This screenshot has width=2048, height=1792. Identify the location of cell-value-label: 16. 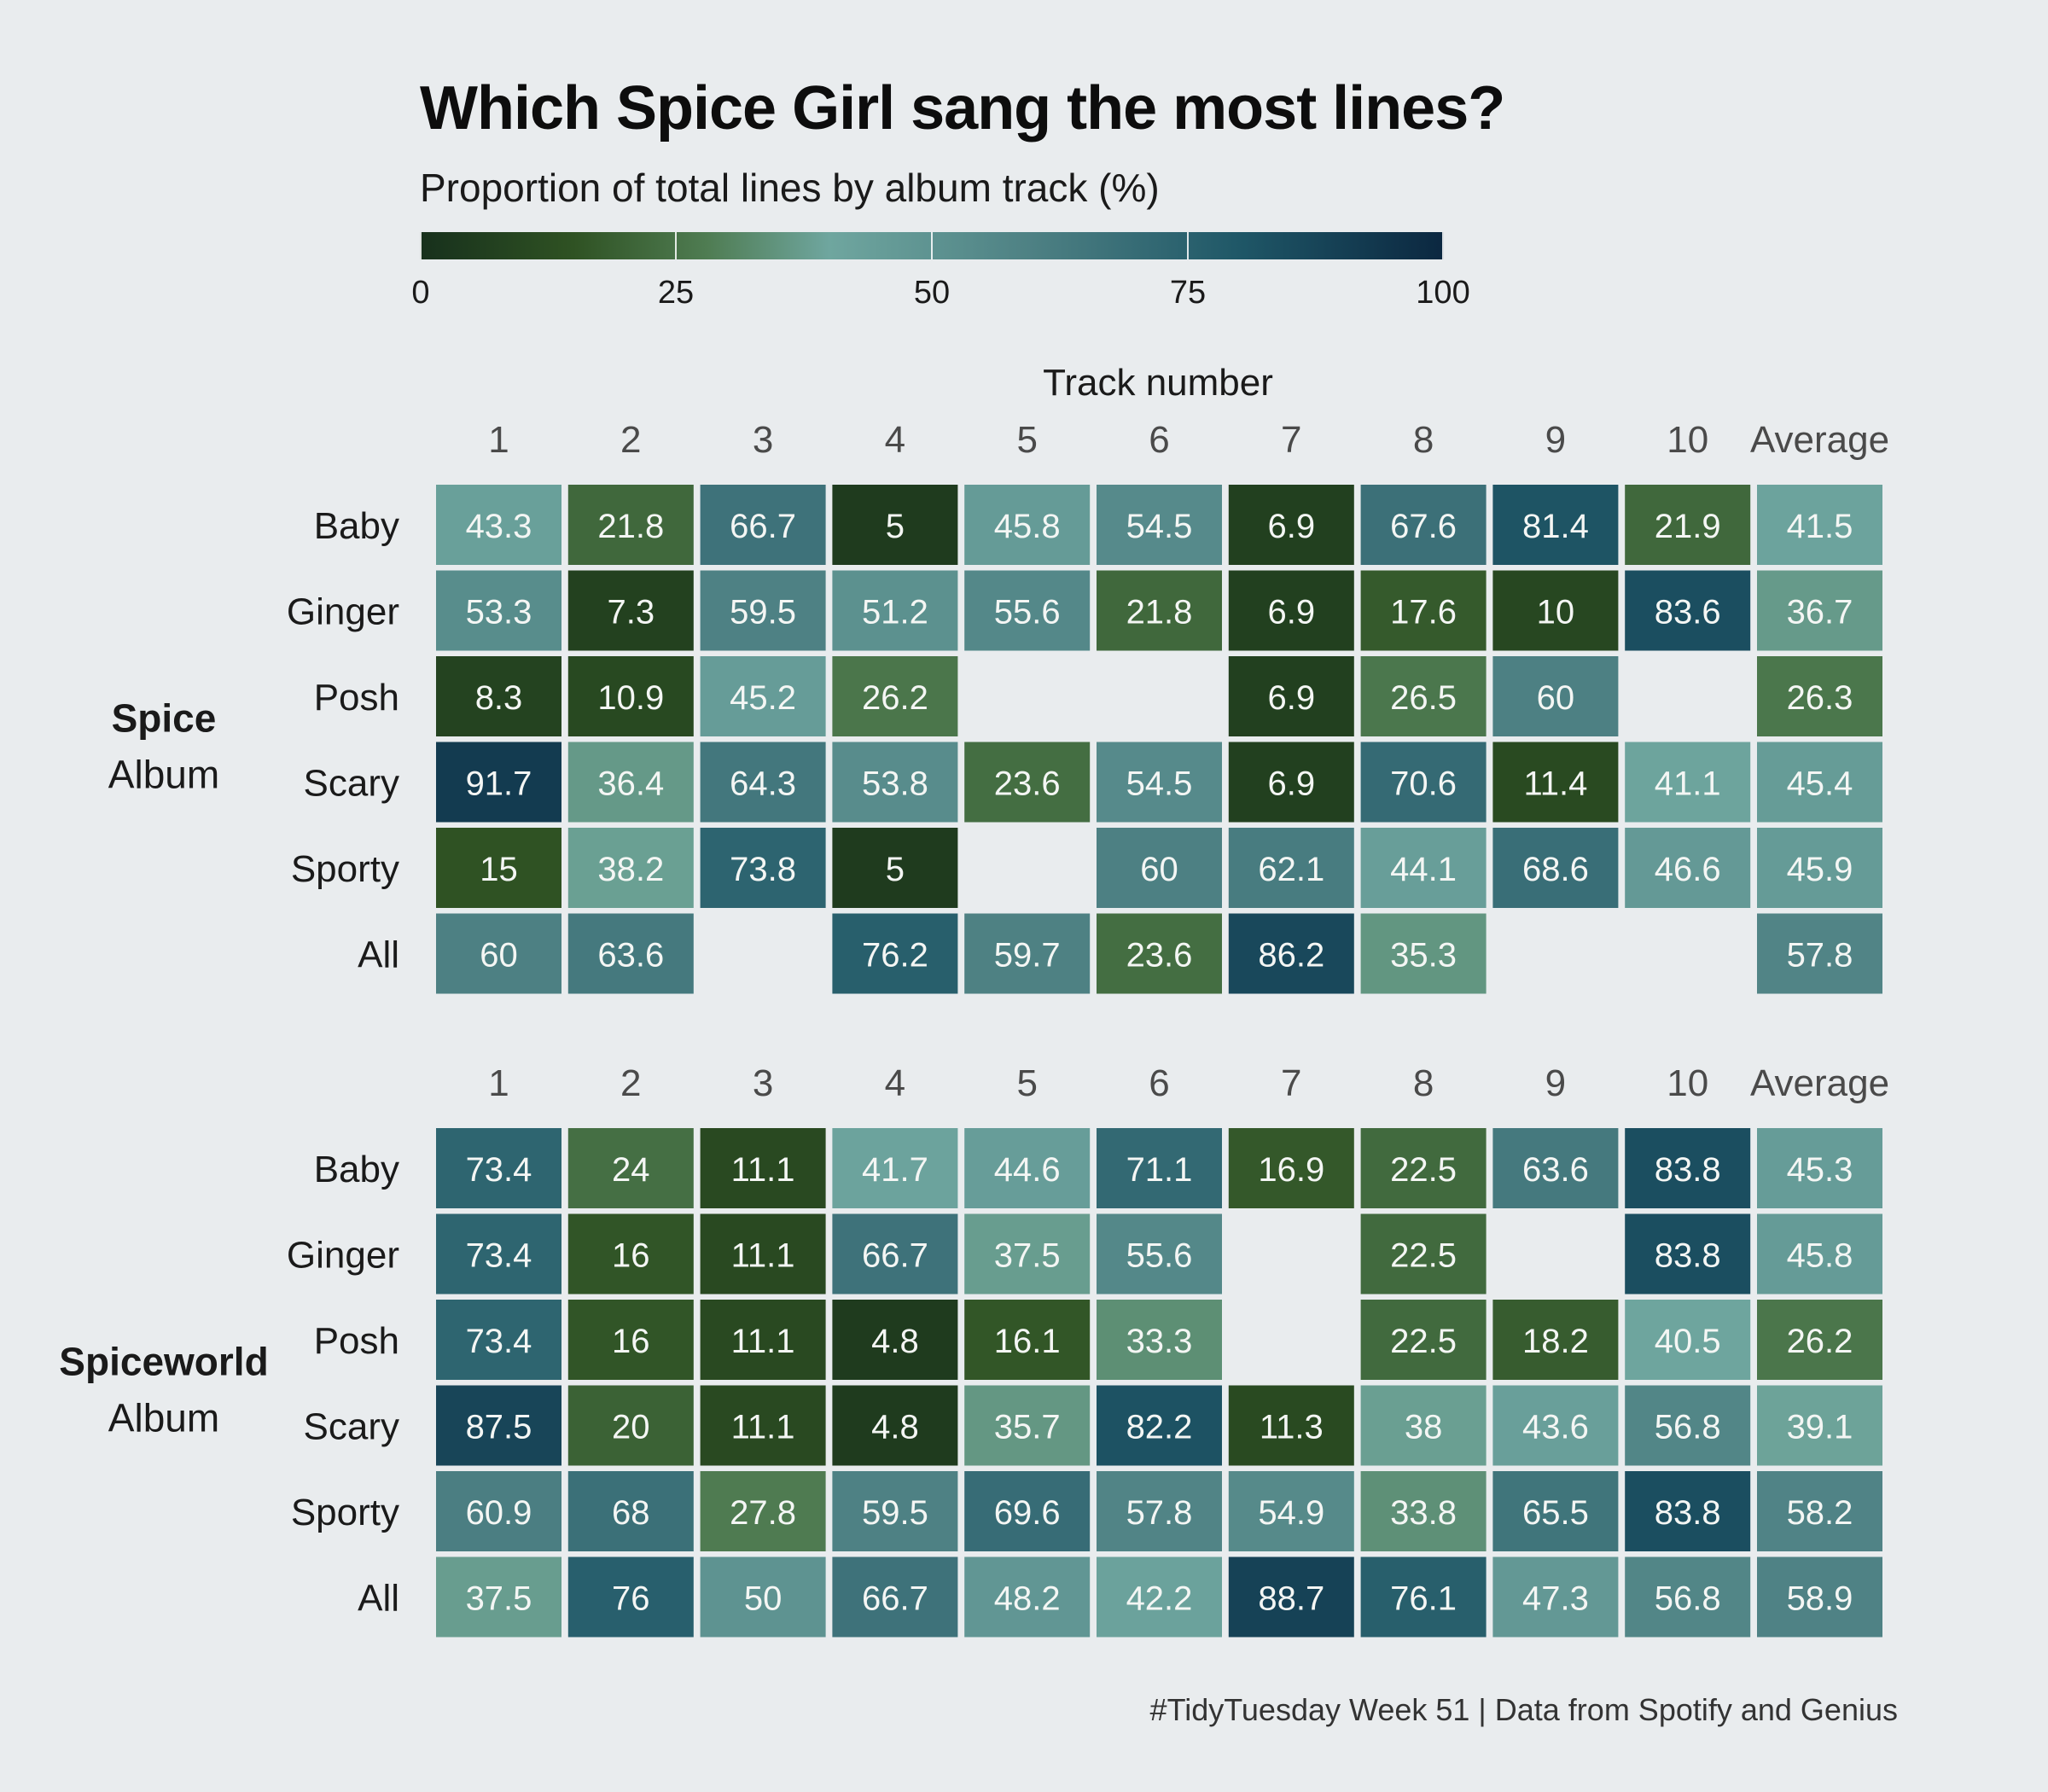
(631, 1256).